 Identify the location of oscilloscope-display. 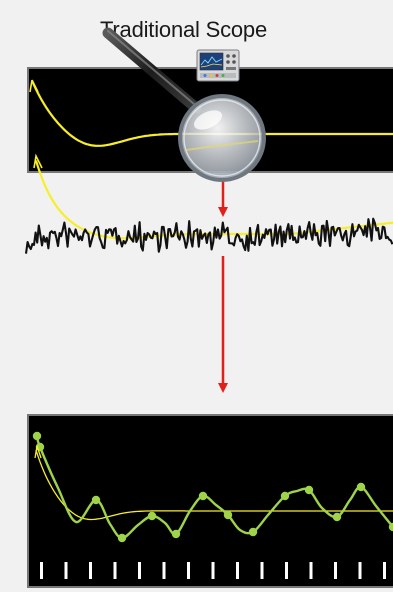
(211, 61).